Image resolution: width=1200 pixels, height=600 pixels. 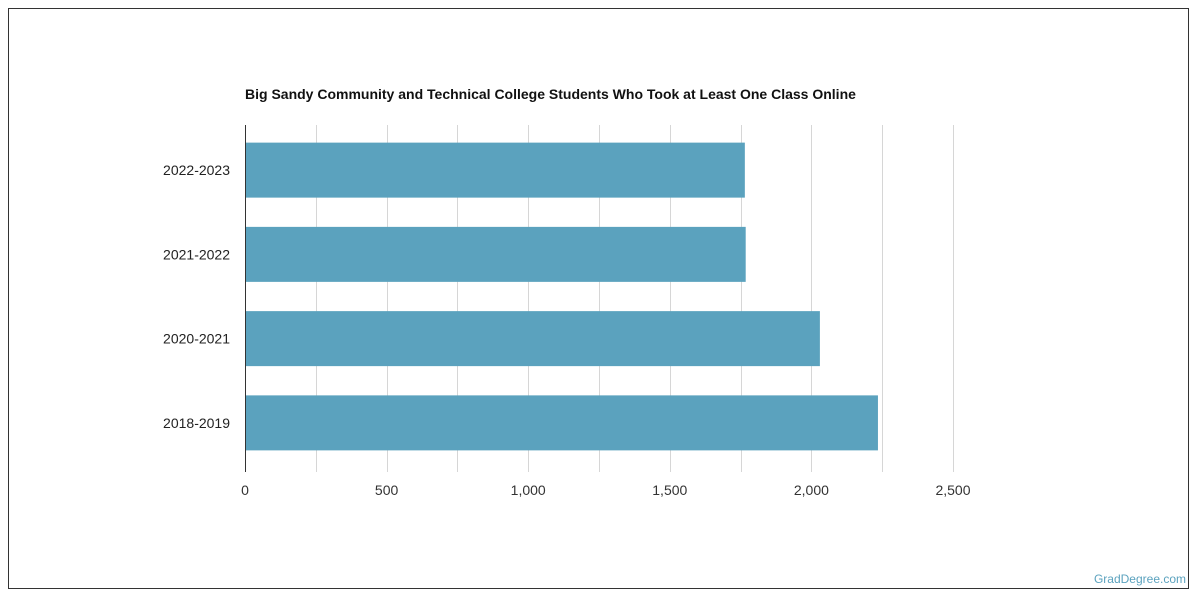 What do you see at coordinates (496, 254) in the screenshot?
I see `bar-2021-2022` at bounding box center [496, 254].